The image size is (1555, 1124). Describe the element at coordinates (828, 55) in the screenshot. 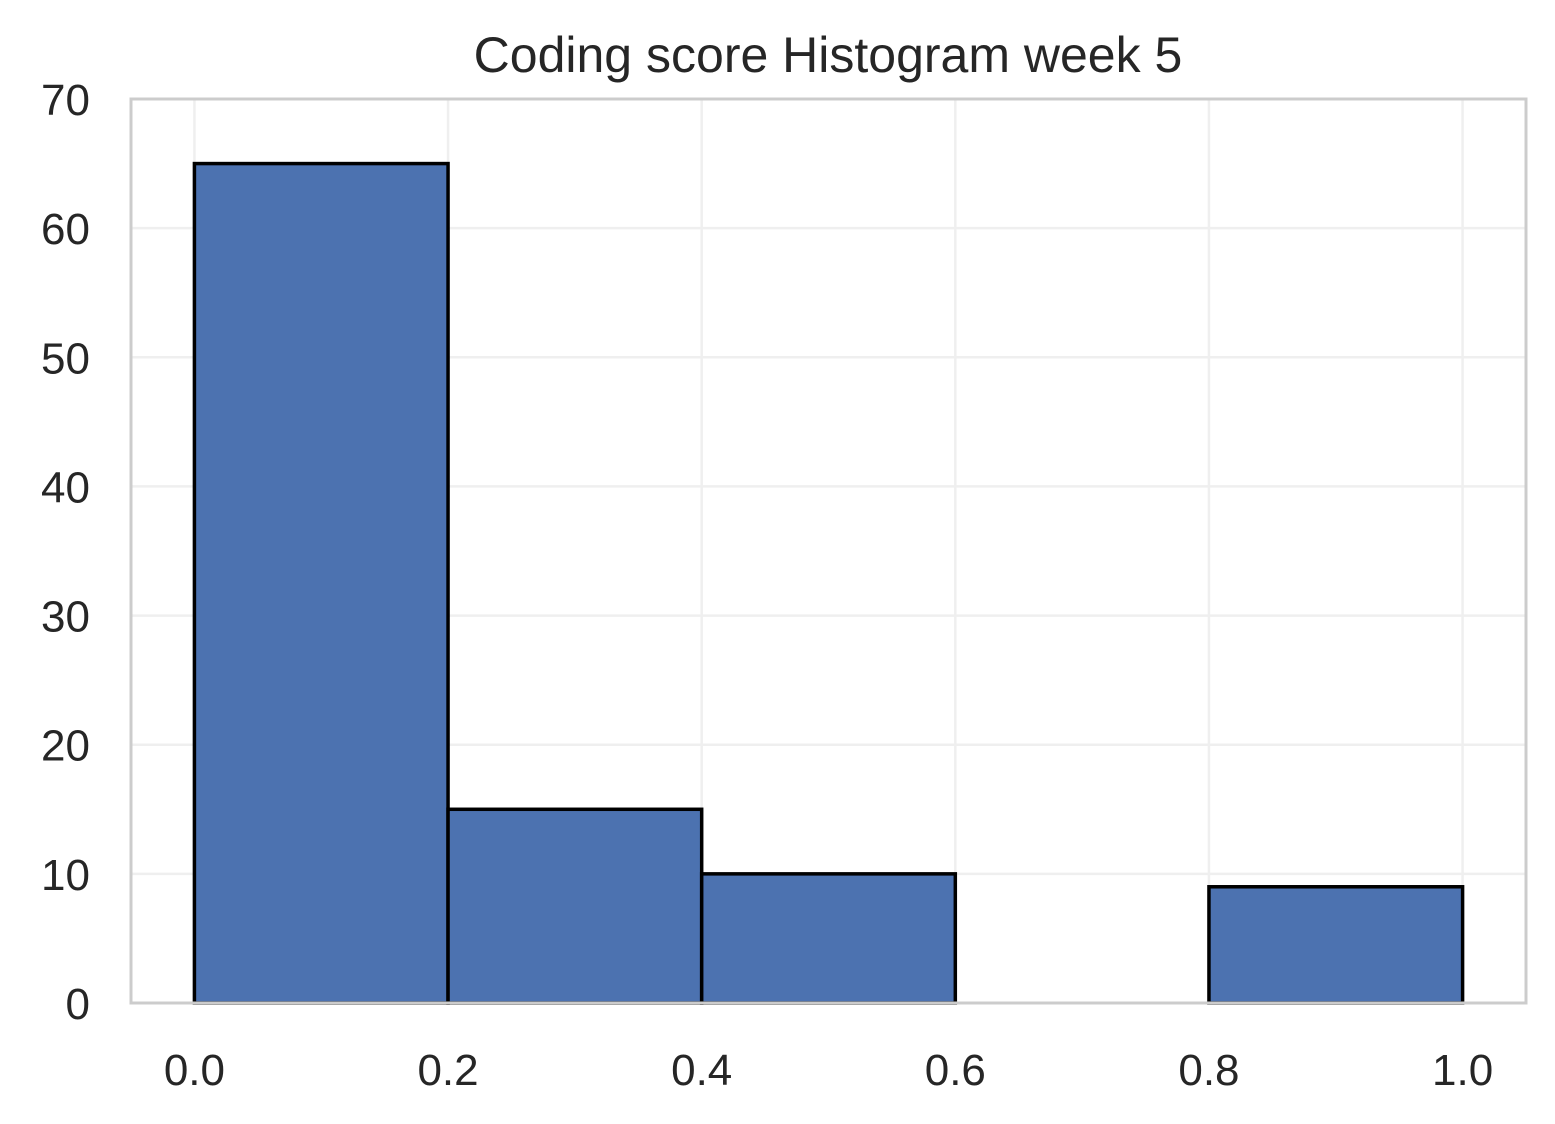

I see `chart-title: Coding score Histogram week 5` at that location.